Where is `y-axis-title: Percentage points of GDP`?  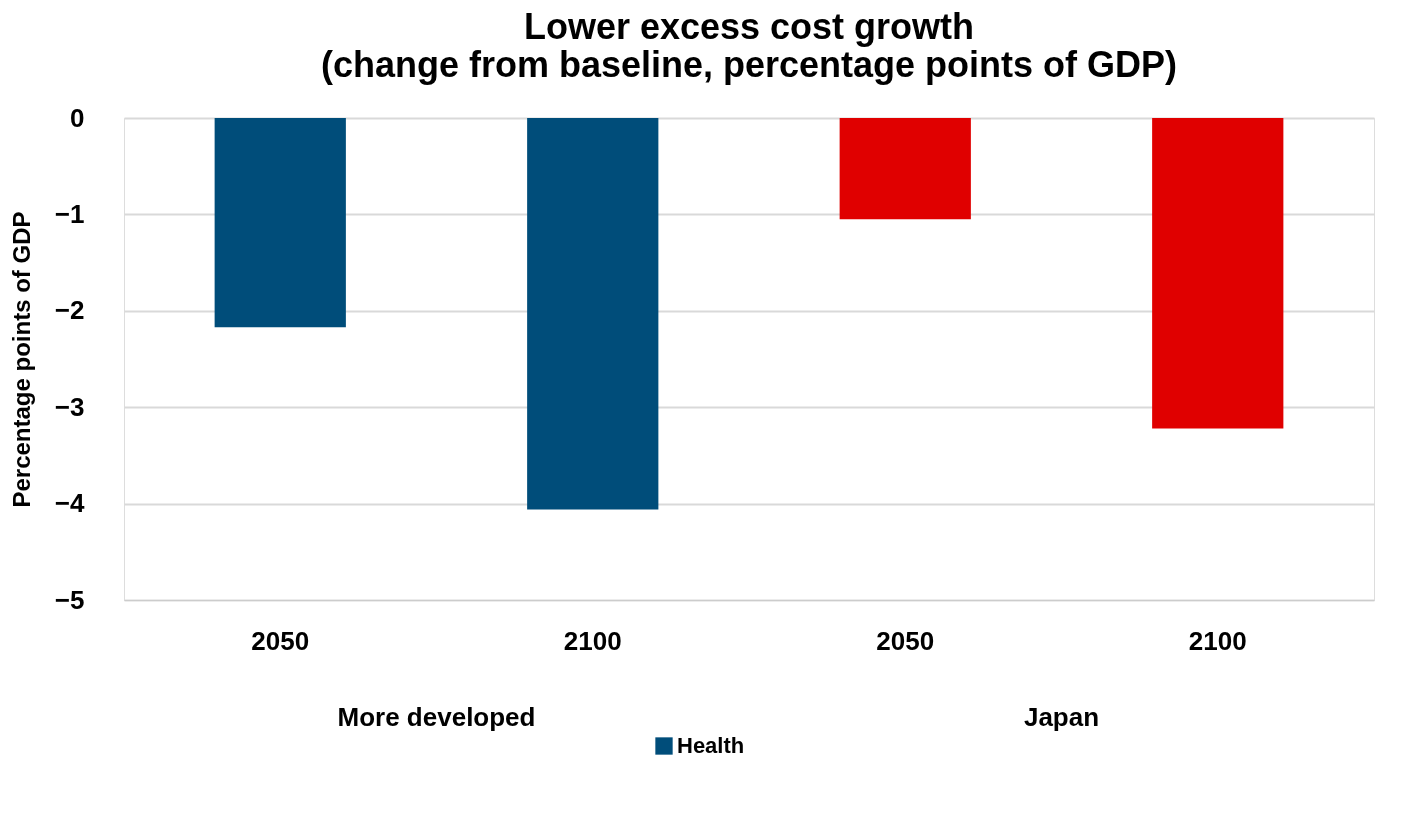
y-axis-title: Percentage points of GDP is located at coordinates (21, 359).